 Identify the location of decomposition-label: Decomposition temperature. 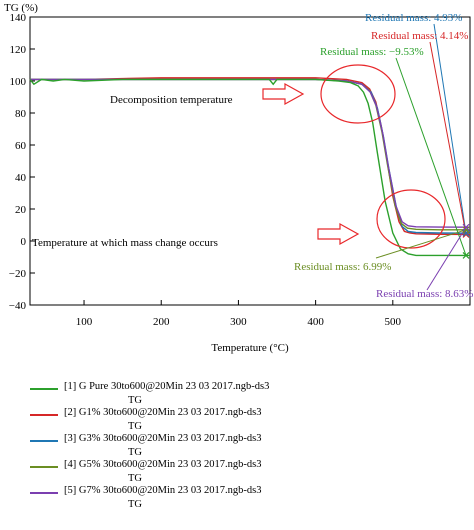
(171, 100).